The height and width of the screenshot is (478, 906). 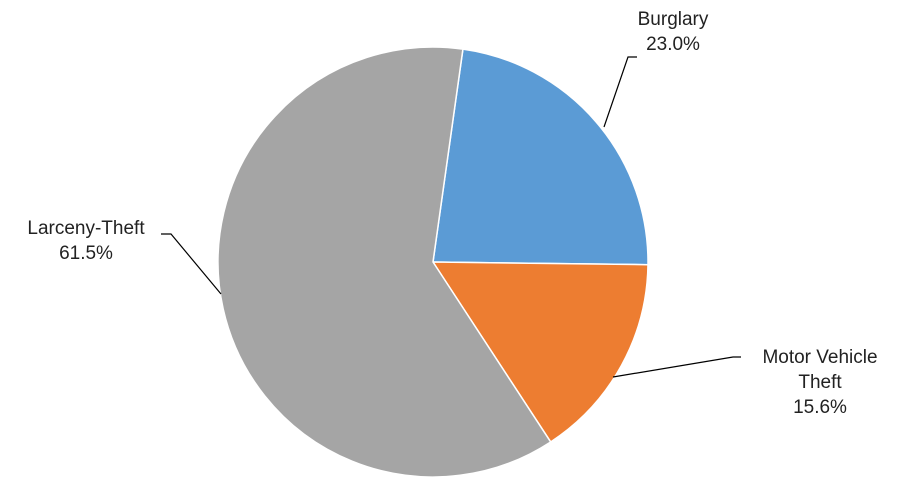 What do you see at coordinates (86, 228) in the screenshot?
I see `data-label-category: Larceny-Theft` at bounding box center [86, 228].